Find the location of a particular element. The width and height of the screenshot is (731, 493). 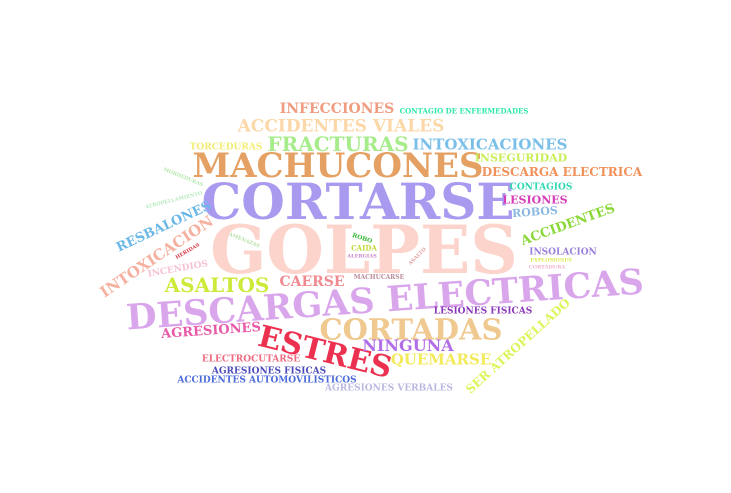

word-machucones: MACHUCONES is located at coordinates (338, 166).